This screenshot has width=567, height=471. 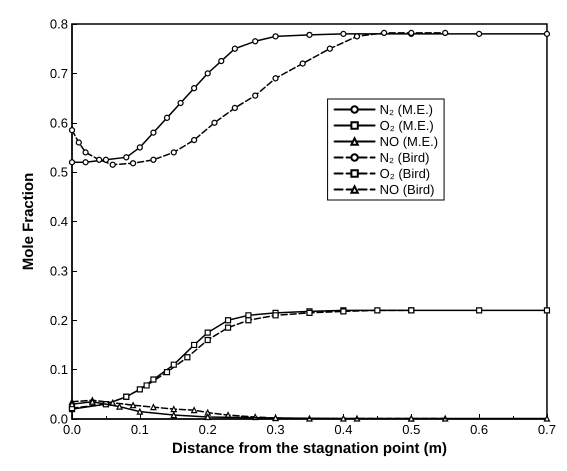 What do you see at coordinates (309, 448) in the screenshot?
I see `x-axis-title: Distance from the stagnation point (m)` at bounding box center [309, 448].